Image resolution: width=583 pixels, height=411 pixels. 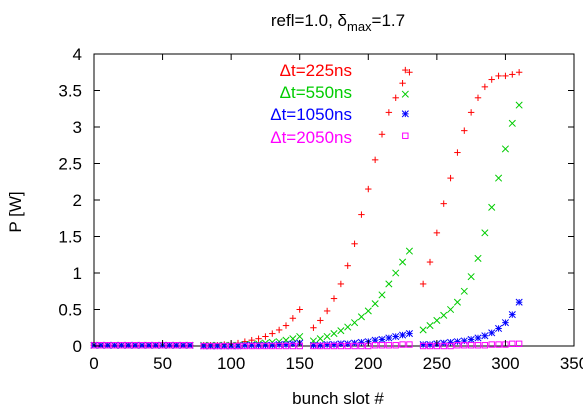 I want to click on legend-entry-2: Δt=550ns, so click(x=316, y=92).